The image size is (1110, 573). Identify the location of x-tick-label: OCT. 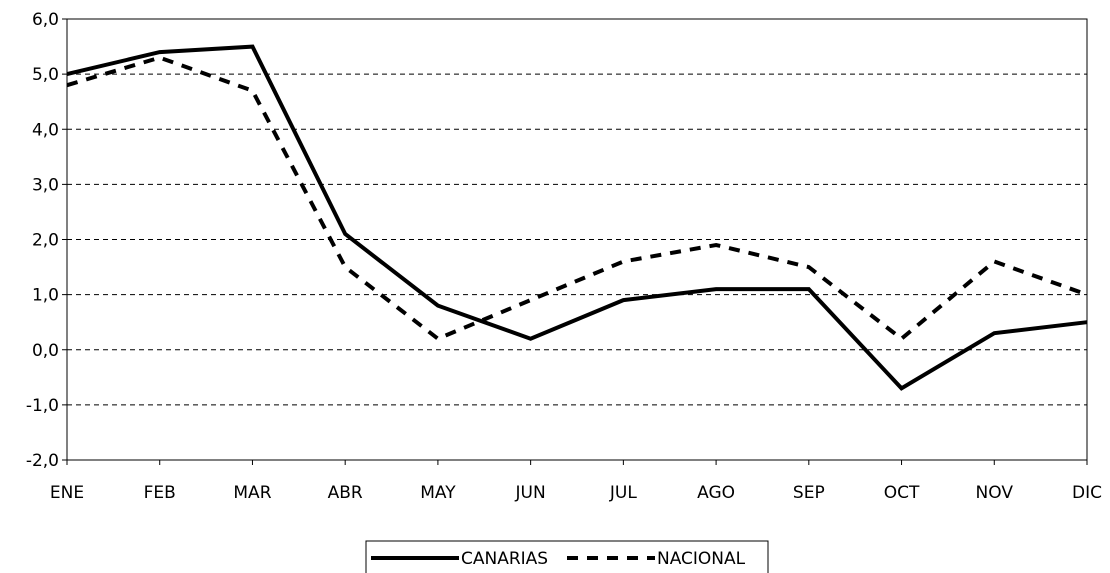
(902, 493).